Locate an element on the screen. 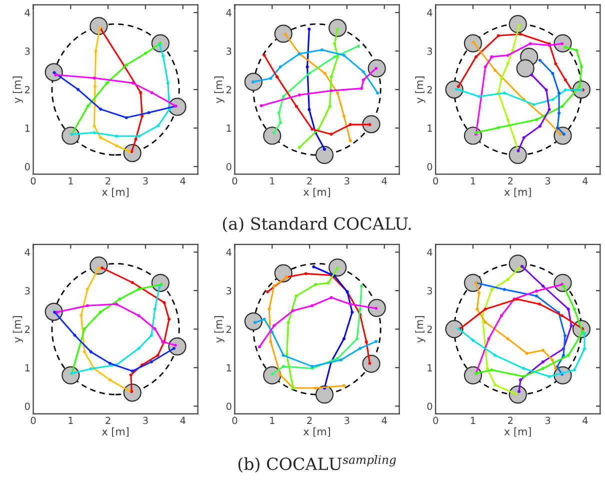 The image size is (605, 484). x-tick-label: 2 is located at coordinates (510, 180).